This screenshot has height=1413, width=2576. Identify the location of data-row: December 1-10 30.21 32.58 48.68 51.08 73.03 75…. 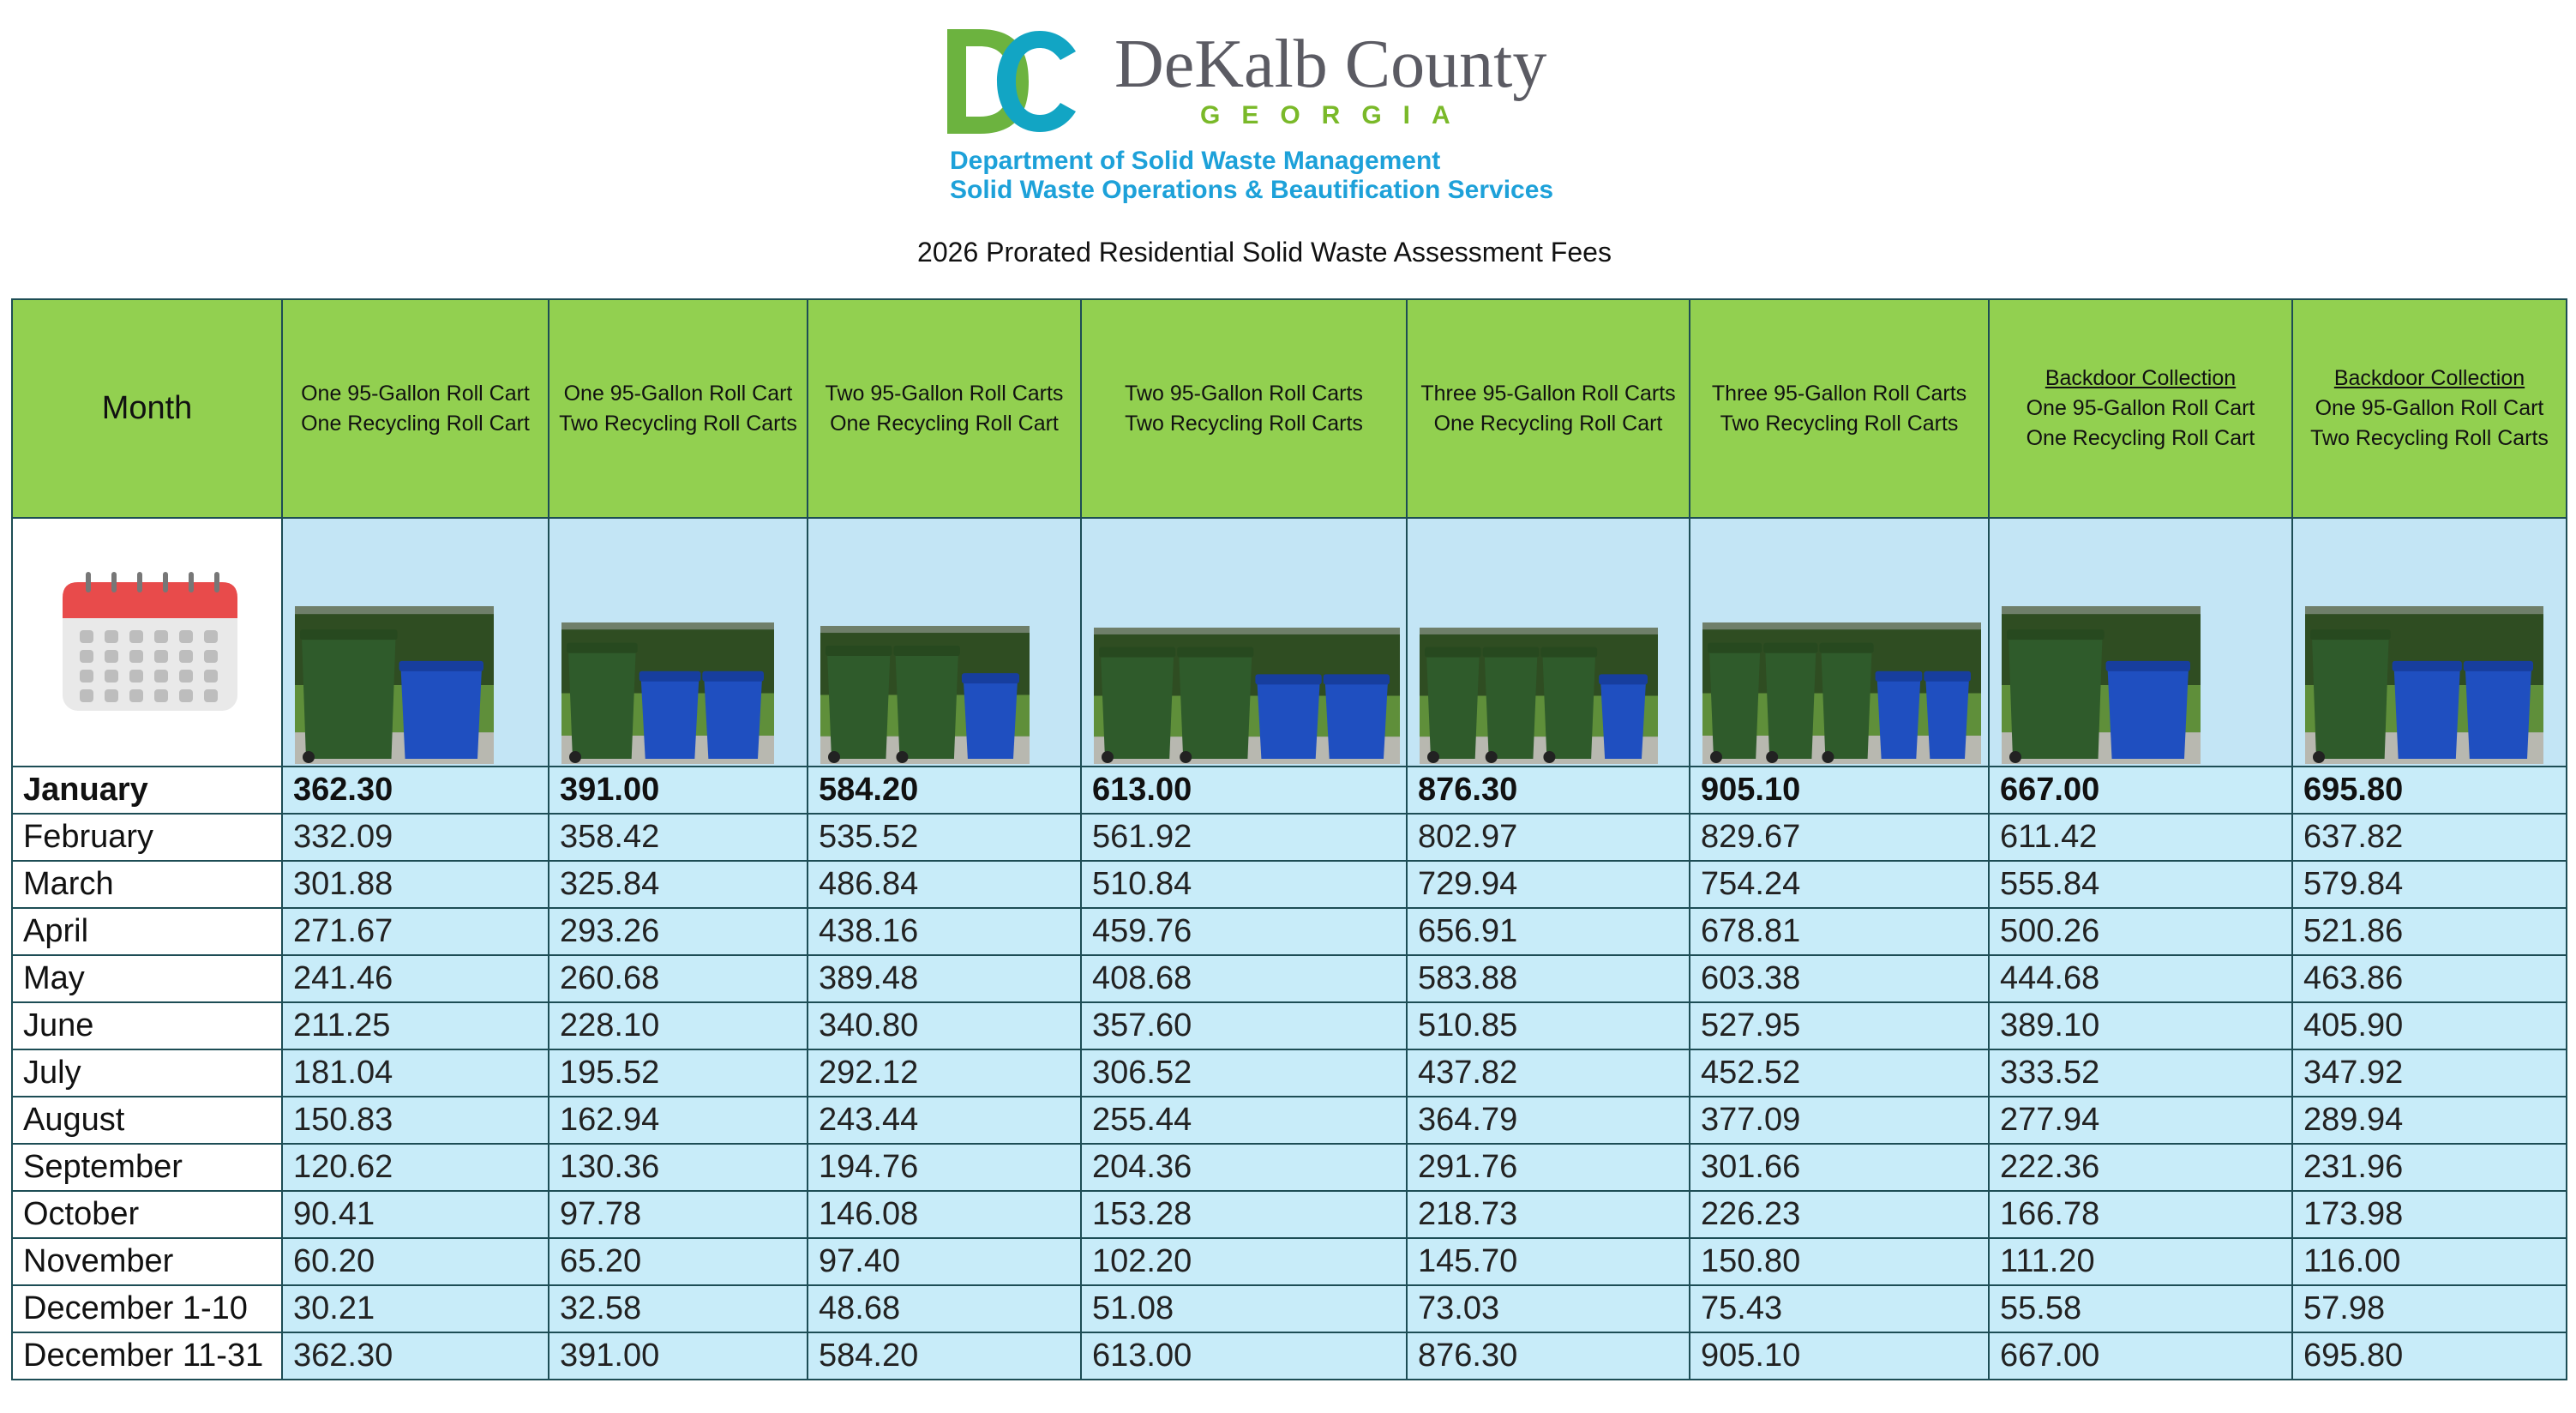
(1289, 1308).